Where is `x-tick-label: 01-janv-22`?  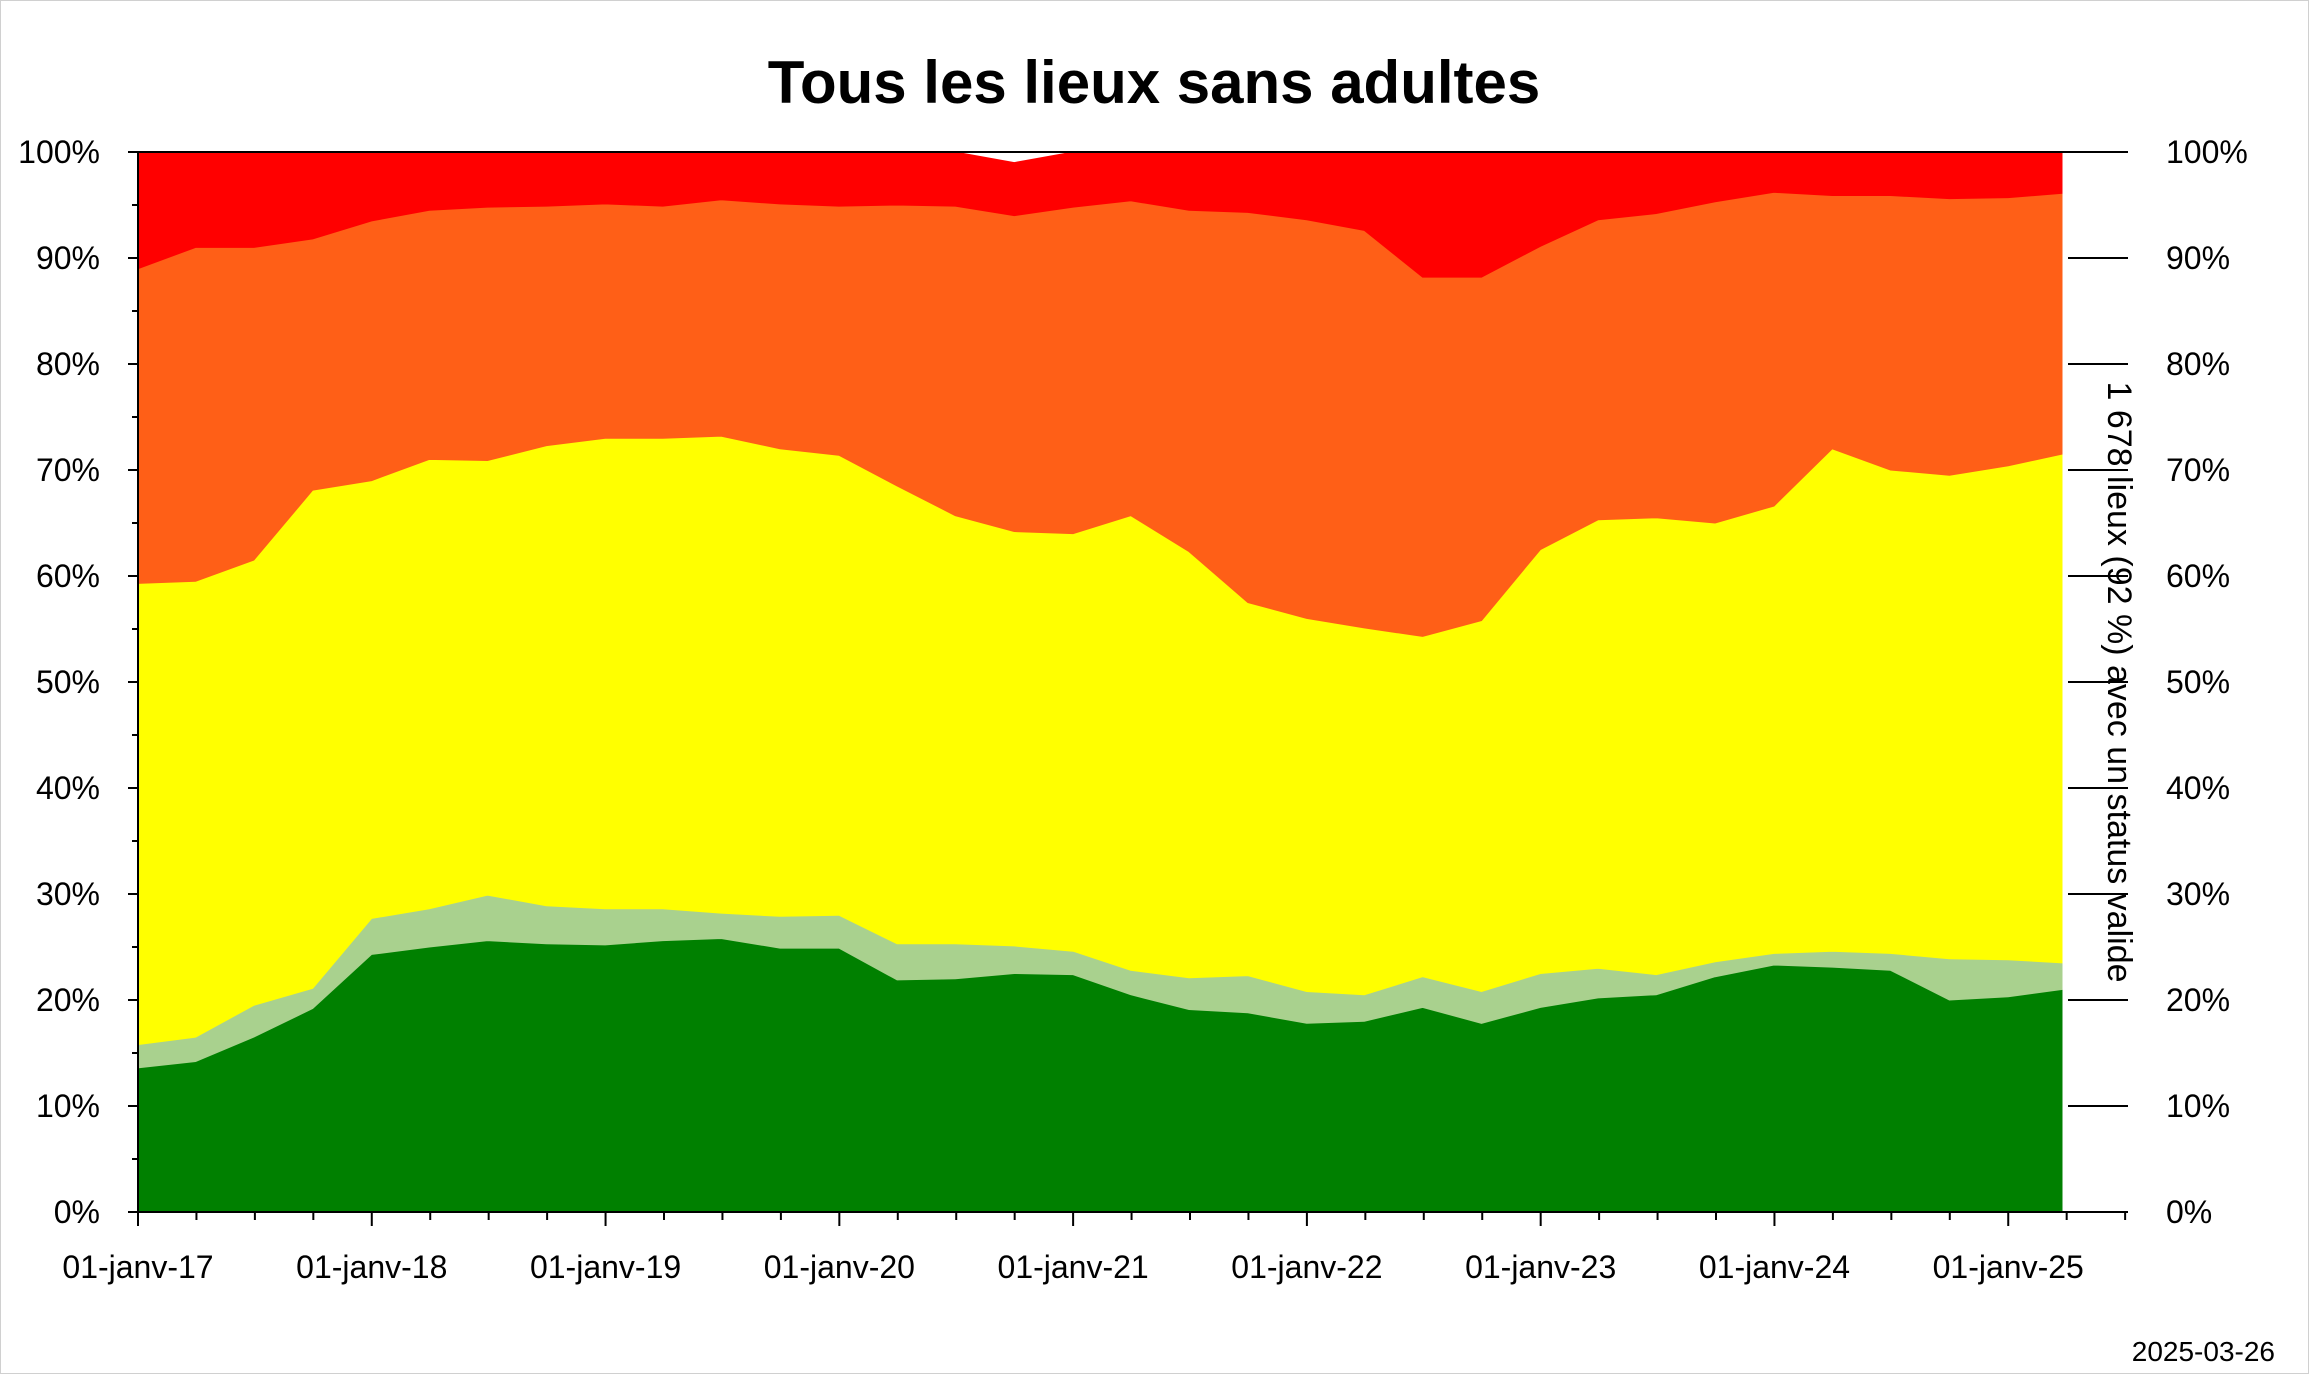 x-tick-label: 01-janv-22 is located at coordinates (1306, 1267).